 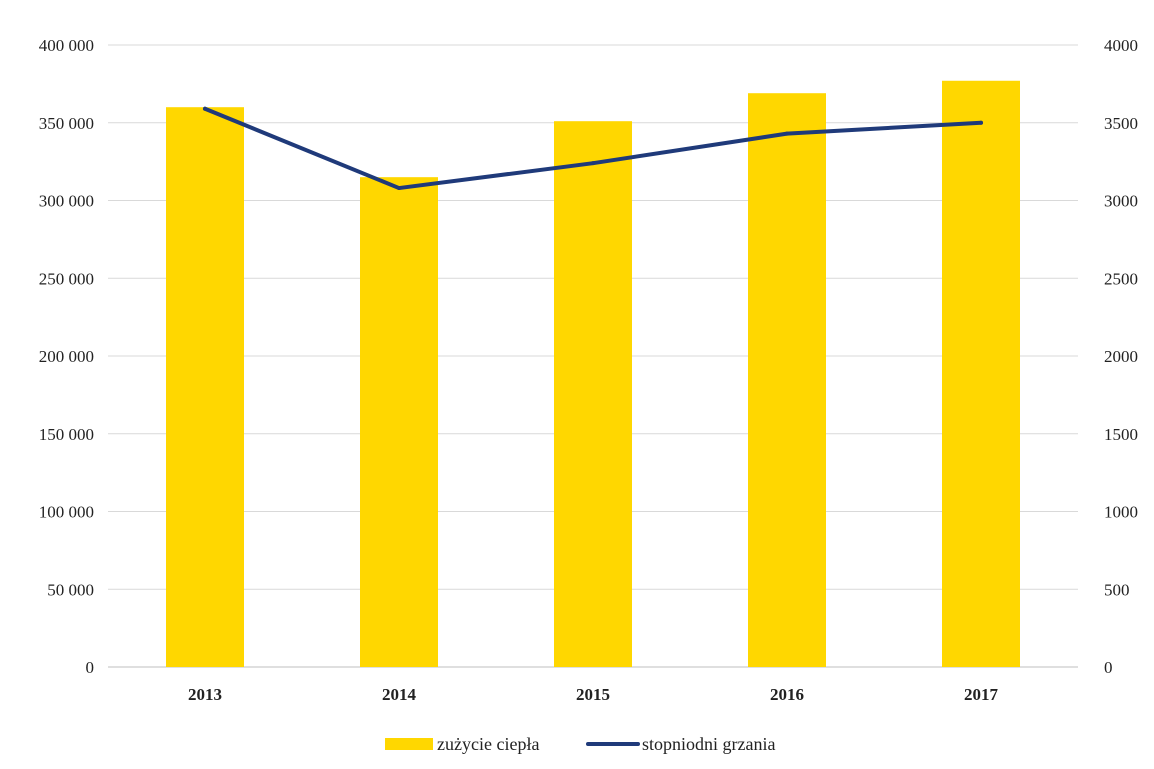 What do you see at coordinates (1121, 201) in the screenshot?
I see `y-right-tick-label: 3000` at bounding box center [1121, 201].